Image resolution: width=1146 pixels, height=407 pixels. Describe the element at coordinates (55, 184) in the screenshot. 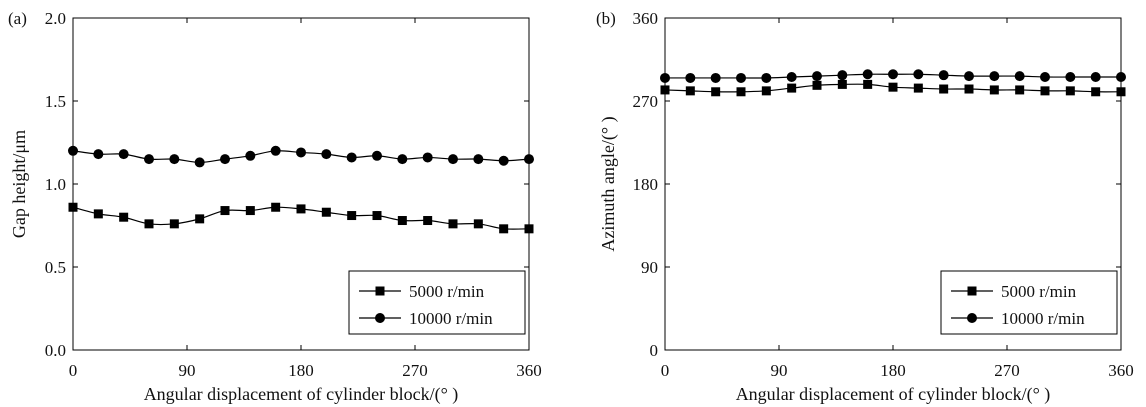

I see `panel-a-ytick-label-2: 1.0` at that location.